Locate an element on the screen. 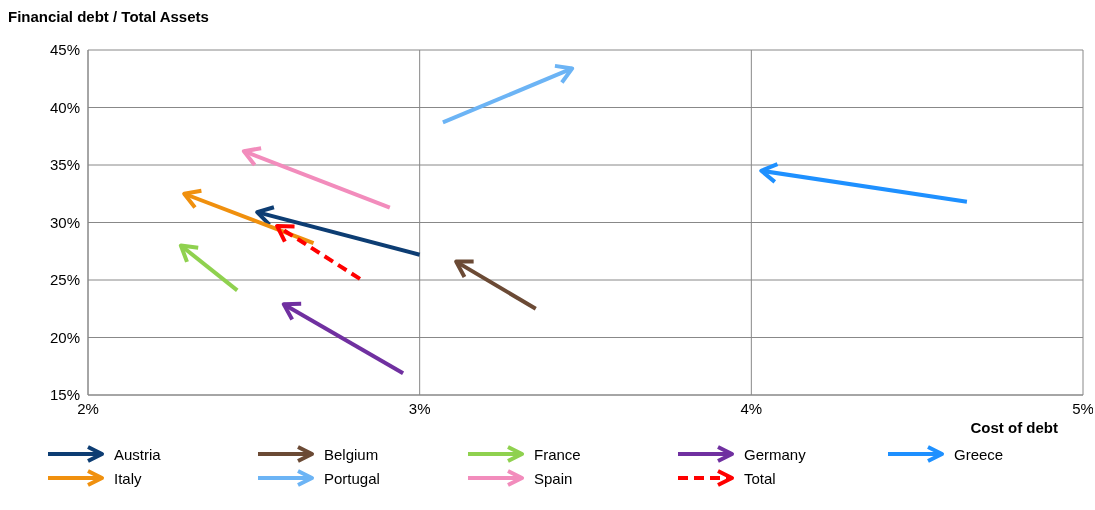 The height and width of the screenshot is (510, 1095). y-tick-label: 20% is located at coordinates (64, 337).